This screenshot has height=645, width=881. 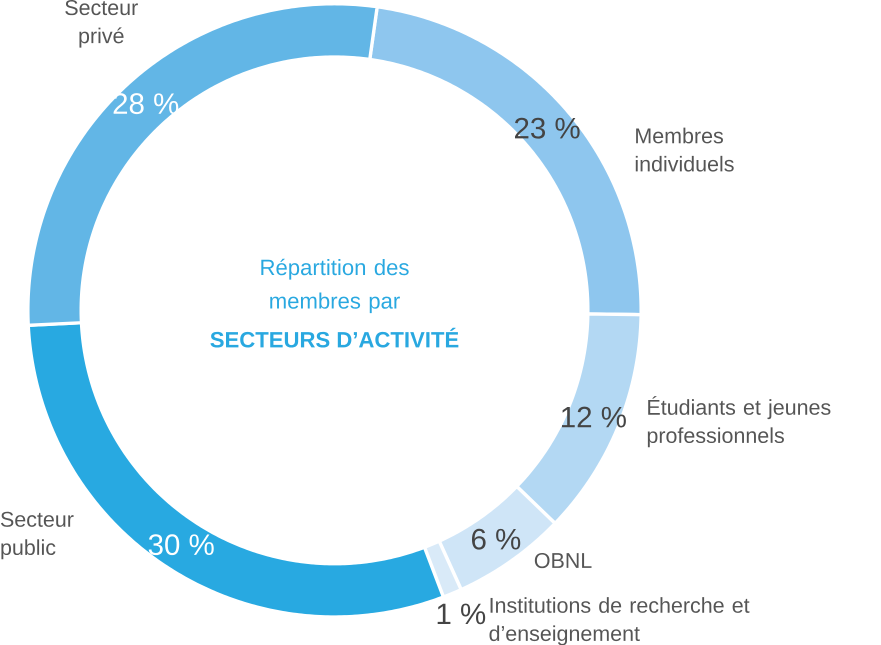 I want to click on data-label: 1 %, so click(x=462, y=613).